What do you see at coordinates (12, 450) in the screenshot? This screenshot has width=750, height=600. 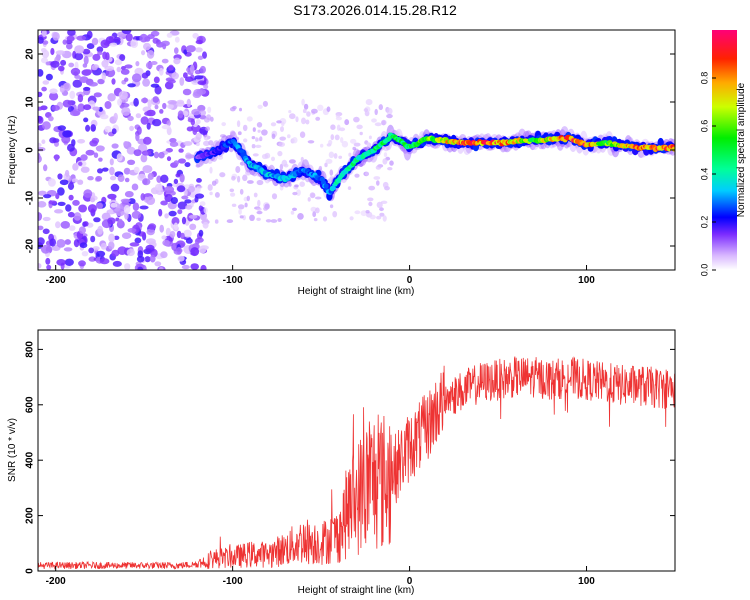 I see `snr-y-label: SNR (10 * v/v)` at bounding box center [12, 450].